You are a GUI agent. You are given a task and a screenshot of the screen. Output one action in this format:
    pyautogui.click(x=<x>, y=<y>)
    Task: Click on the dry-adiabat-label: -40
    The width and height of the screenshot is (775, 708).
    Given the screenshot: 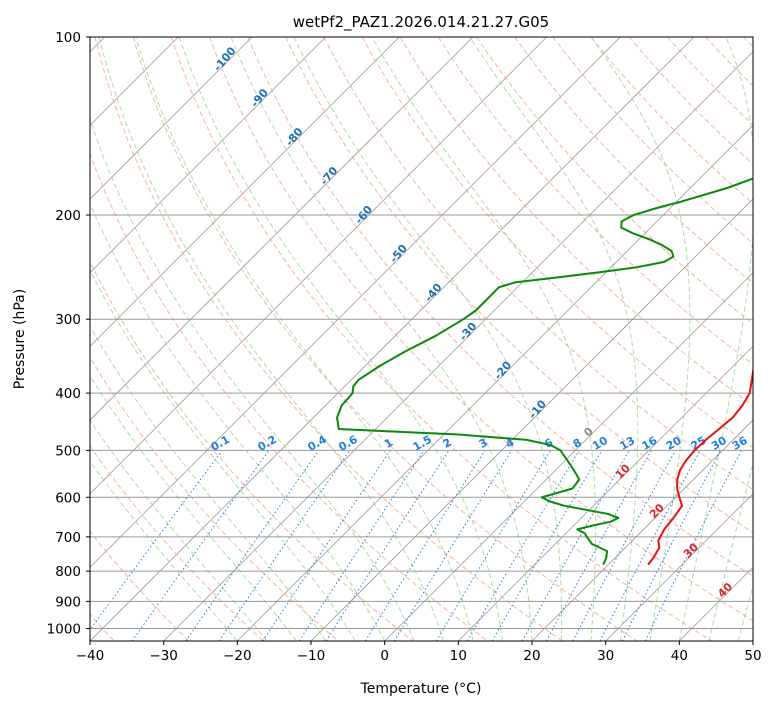 What is the action you would take?
    pyautogui.click(x=433, y=293)
    